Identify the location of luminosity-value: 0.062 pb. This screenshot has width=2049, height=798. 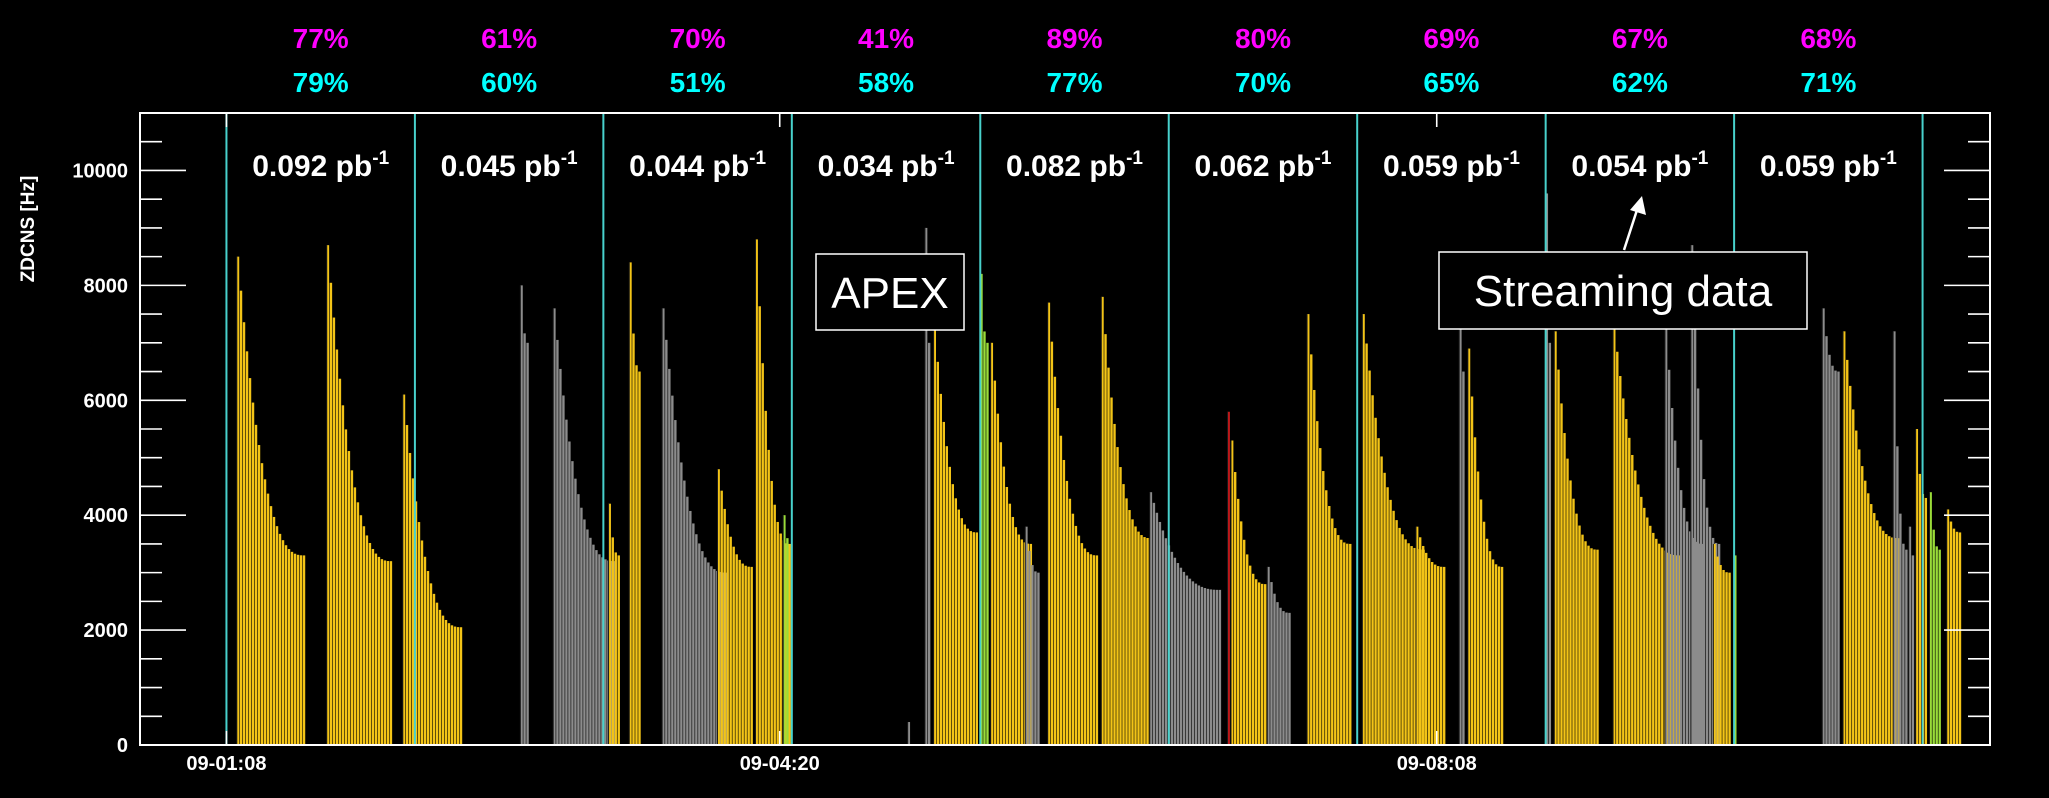
(1254, 166).